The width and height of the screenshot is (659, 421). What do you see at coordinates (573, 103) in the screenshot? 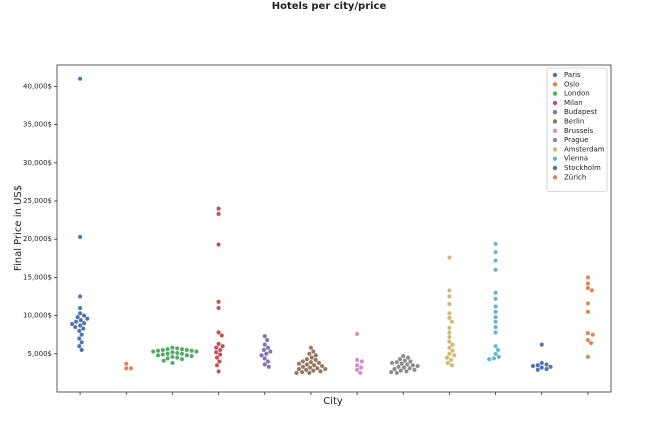
I see `legend-label: Milan` at bounding box center [573, 103].